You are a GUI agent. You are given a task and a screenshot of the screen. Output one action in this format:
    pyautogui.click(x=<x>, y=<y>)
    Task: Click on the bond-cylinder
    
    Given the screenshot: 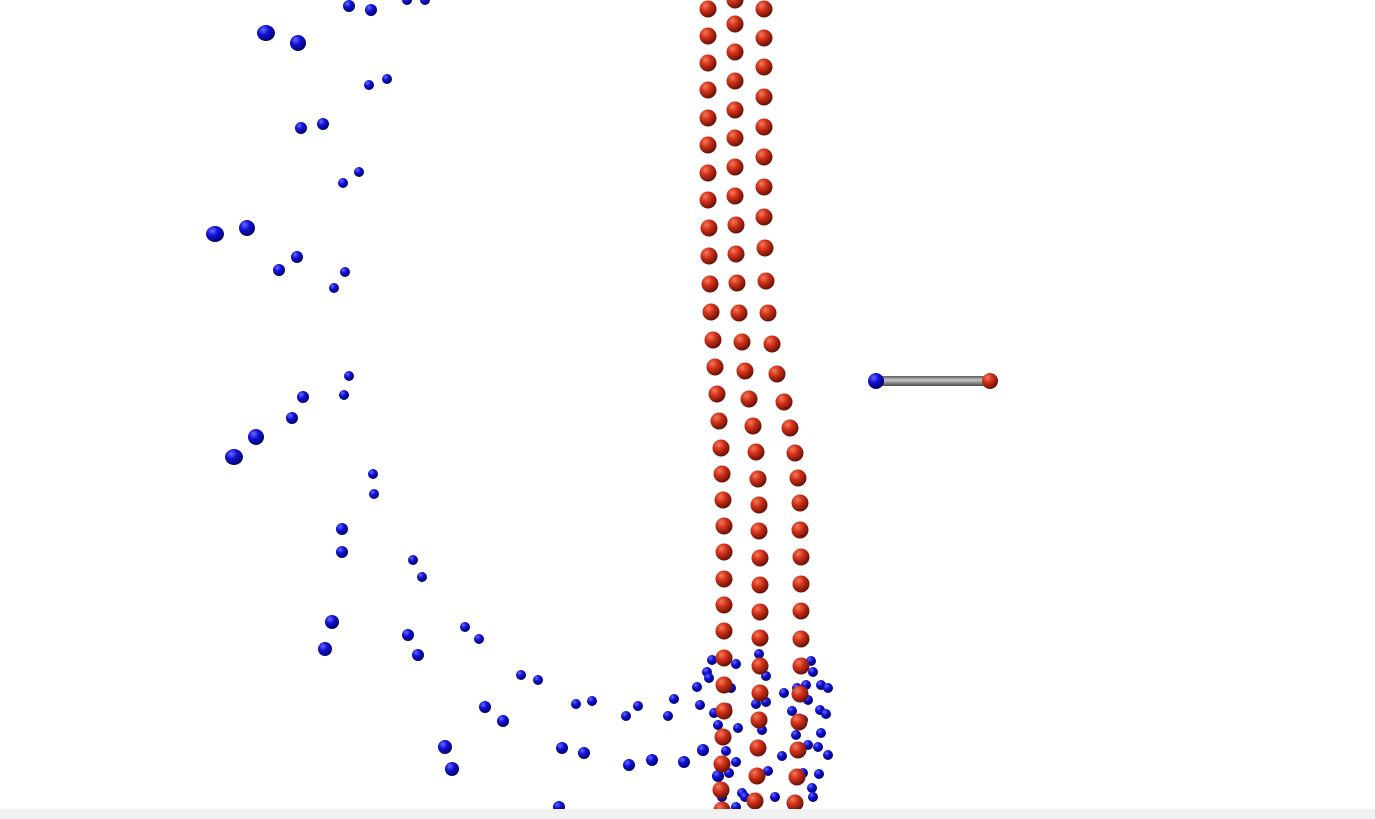 What is the action you would take?
    pyautogui.click(x=933, y=381)
    